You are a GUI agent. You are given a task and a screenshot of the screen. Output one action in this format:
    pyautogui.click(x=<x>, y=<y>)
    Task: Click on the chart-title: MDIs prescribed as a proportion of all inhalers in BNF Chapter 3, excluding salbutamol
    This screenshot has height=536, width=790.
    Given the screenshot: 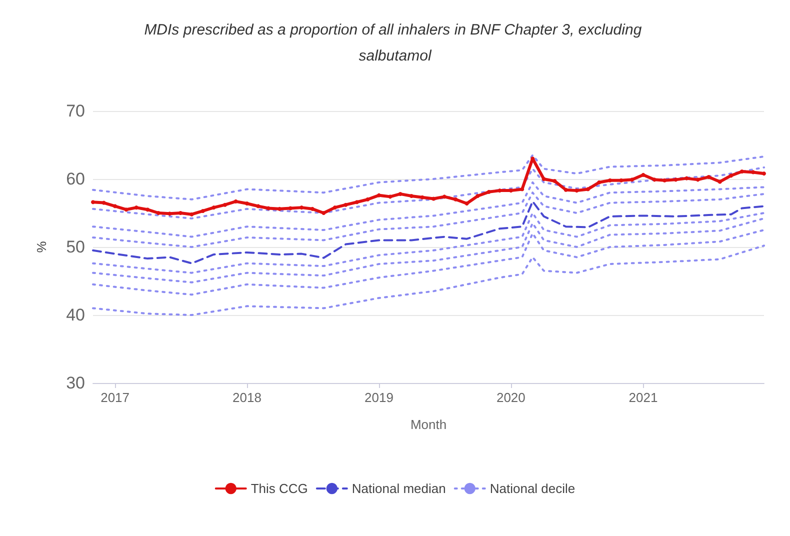 What is the action you would take?
    pyautogui.click(x=395, y=43)
    